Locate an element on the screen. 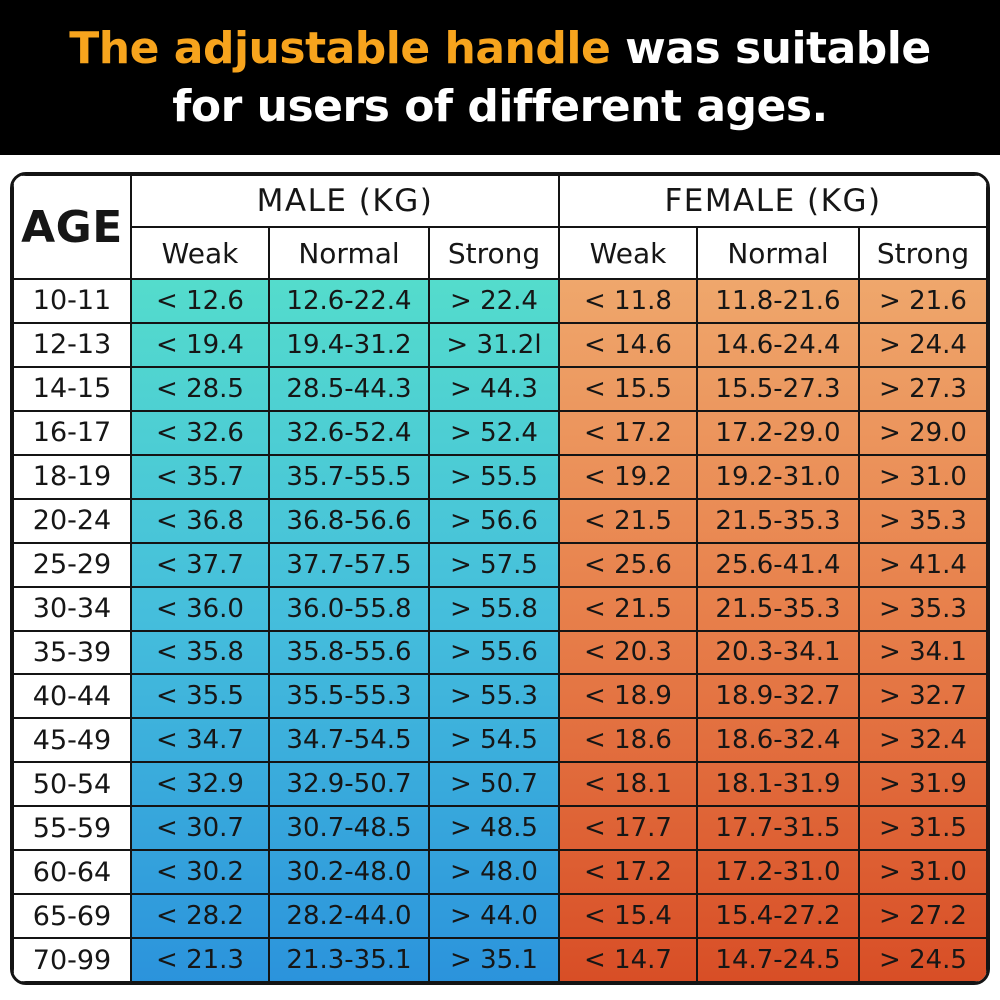 Image resolution: width=1000 pixels, height=1000 pixels. age-cell: 45-49 is located at coordinates (72, 740).